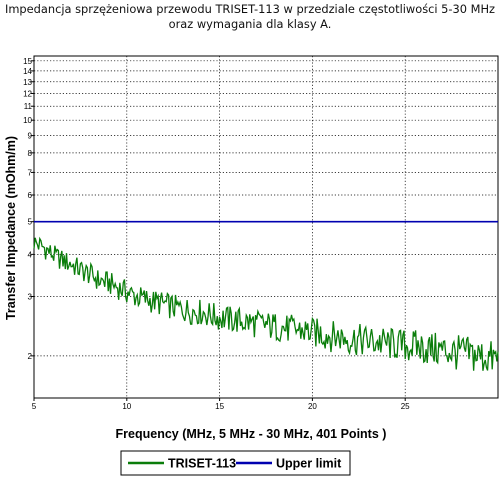 The height and width of the screenshot is (500, 500). Describe the element at coordinates (309, 464) in the screenshot. I see `legend-label-2: Upper limit` at that location.